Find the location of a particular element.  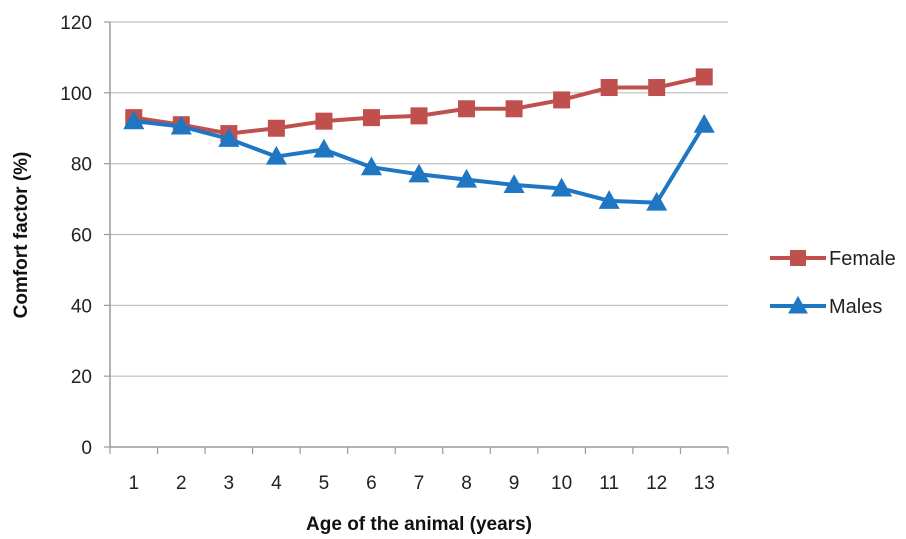

x-tick-label: 5 is located at coordinates (324, 483).